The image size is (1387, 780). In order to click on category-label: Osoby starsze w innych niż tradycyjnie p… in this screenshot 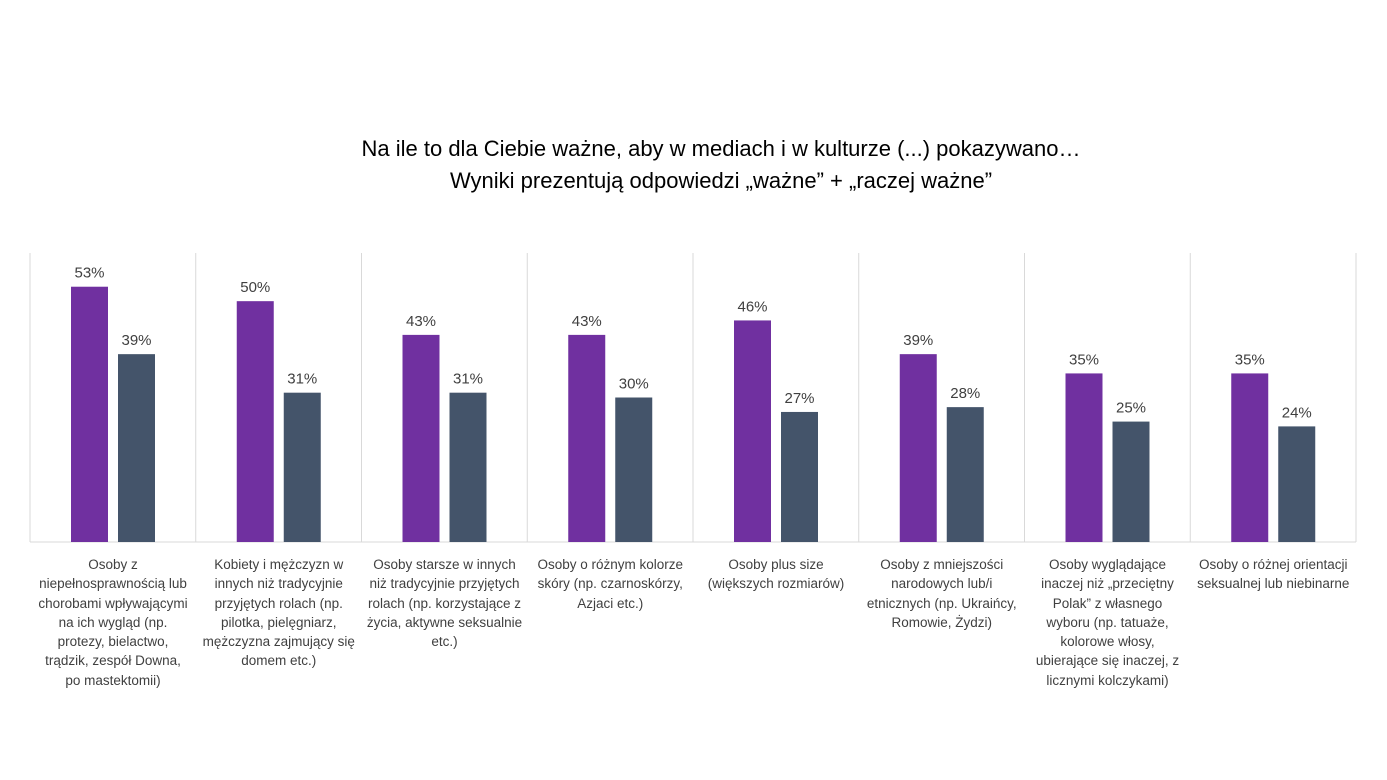, I will do `click(444, 603)`.